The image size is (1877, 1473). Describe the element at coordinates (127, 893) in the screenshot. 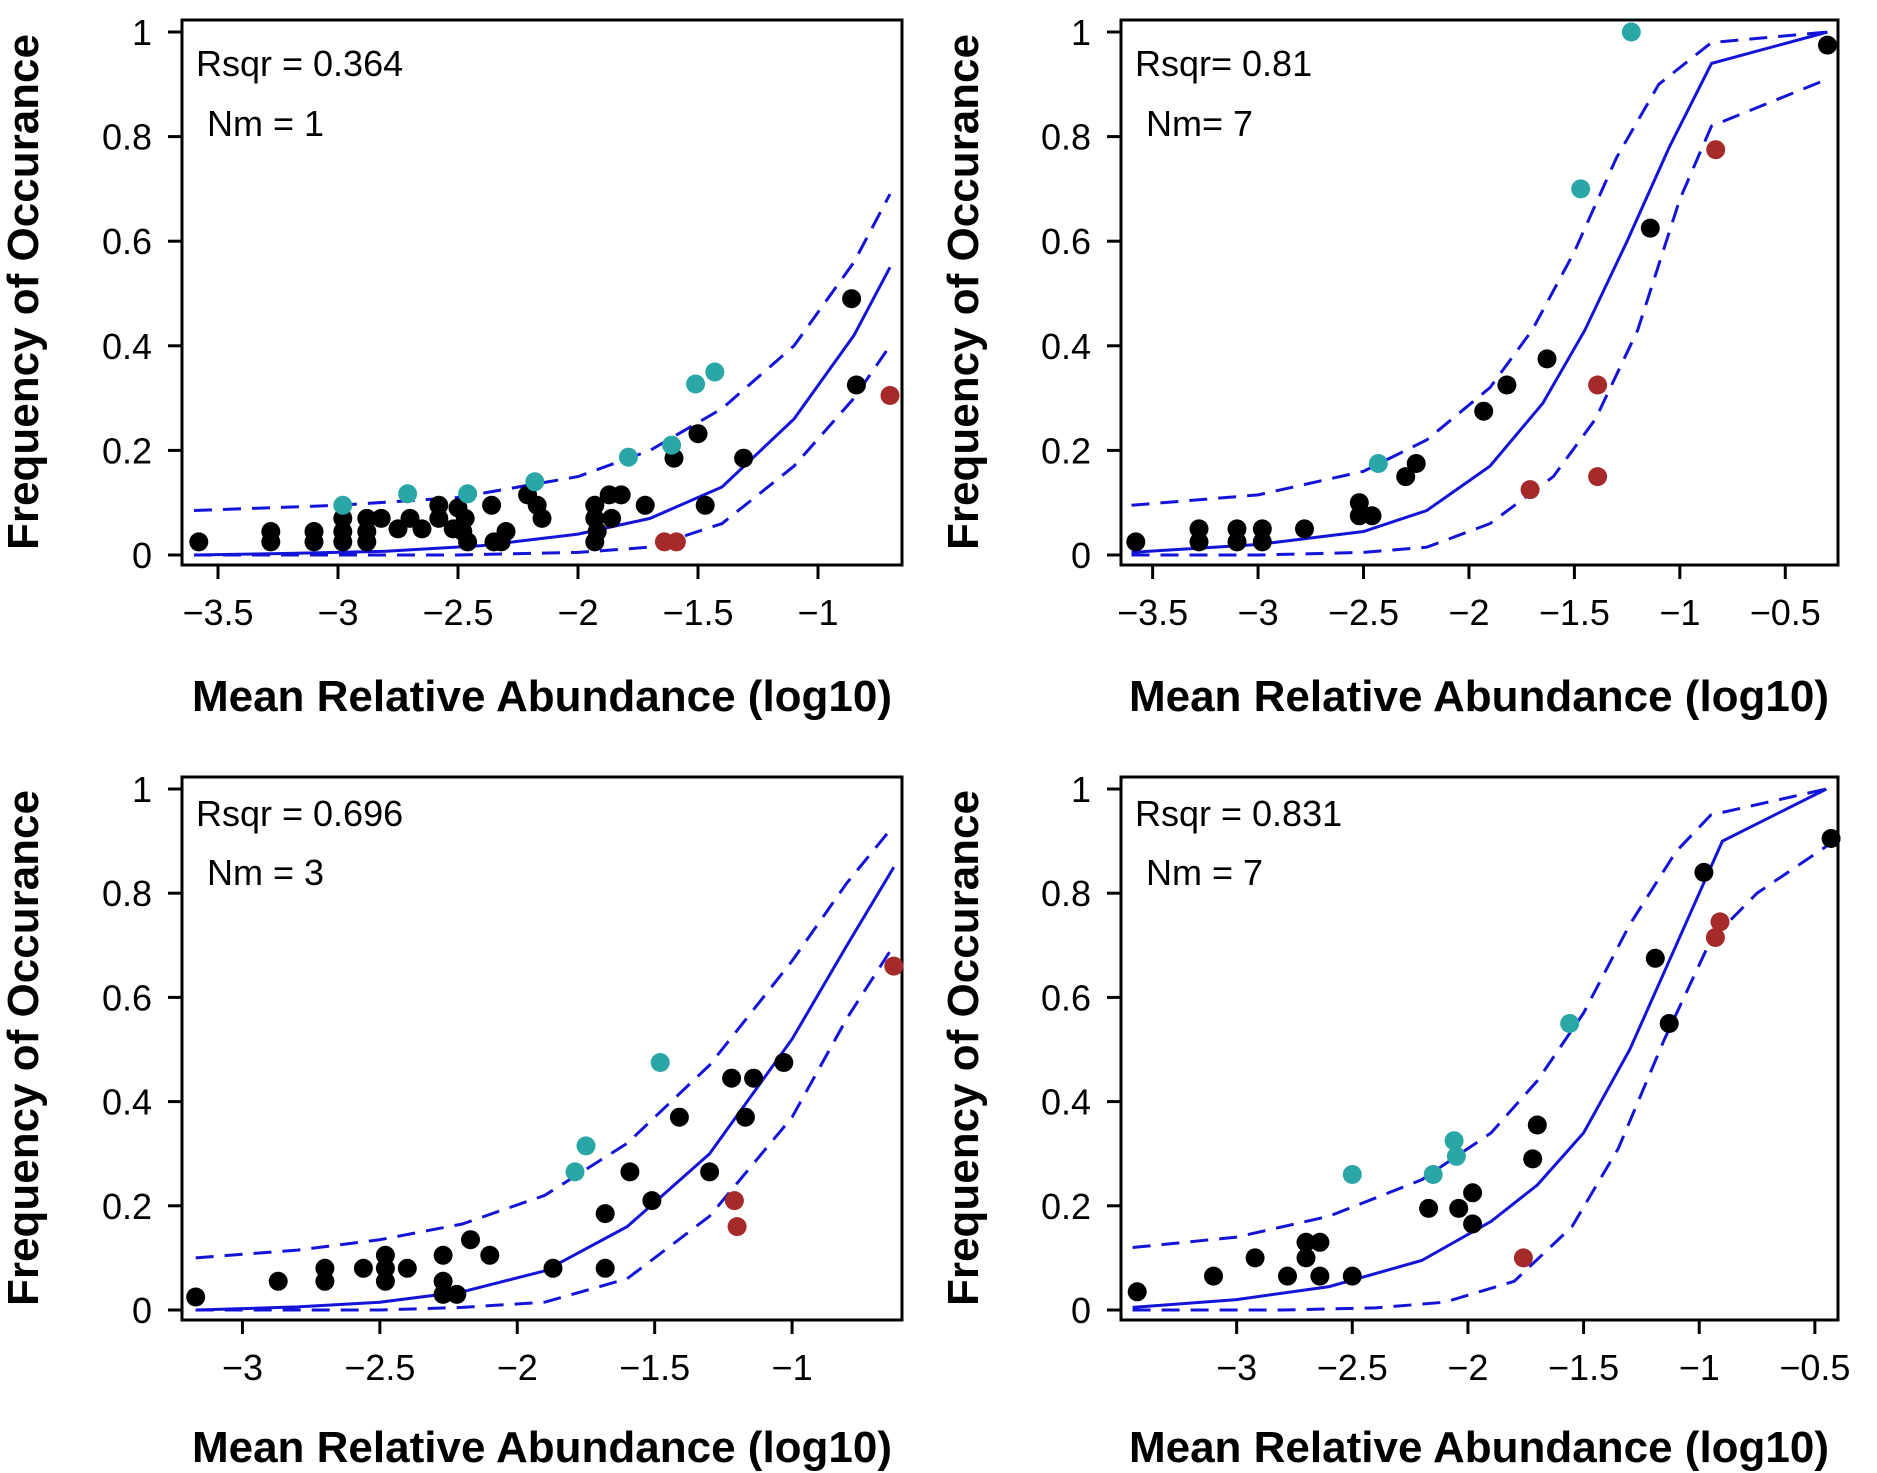

I see `y-tick-label: 0.8` at that location.